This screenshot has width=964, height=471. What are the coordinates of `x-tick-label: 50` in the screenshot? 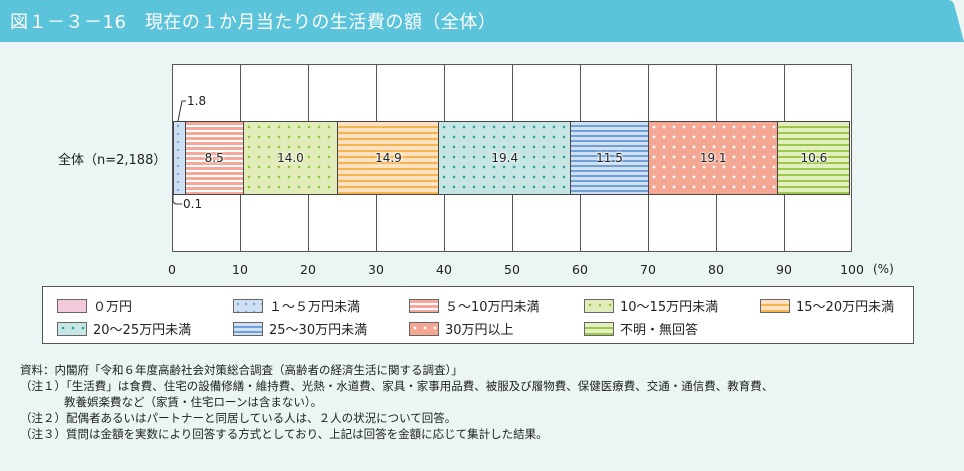 It's located at (512, 269).